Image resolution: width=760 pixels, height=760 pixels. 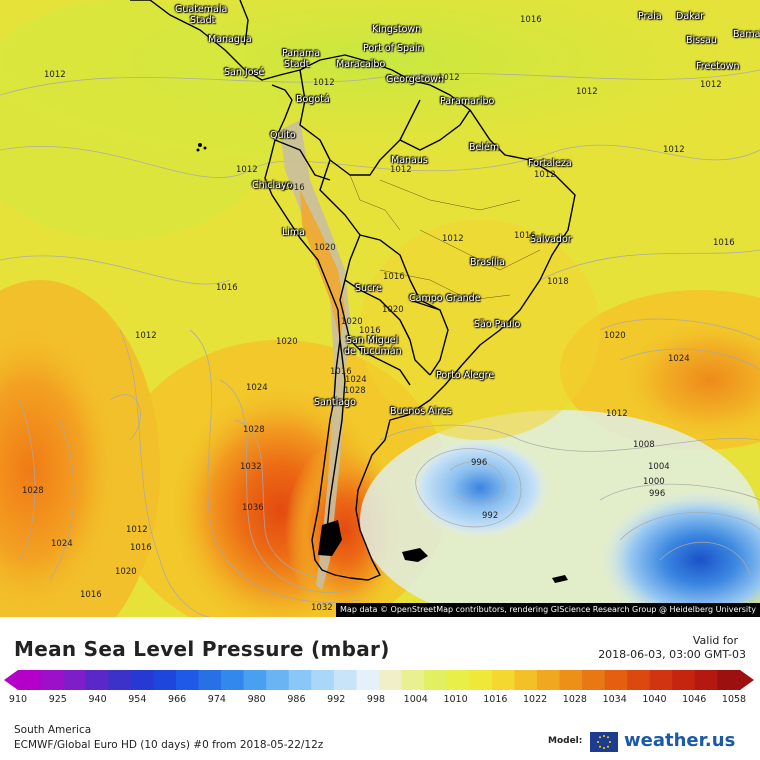 I want to click on city-label: Bogotá, so click(x=313, y=100).